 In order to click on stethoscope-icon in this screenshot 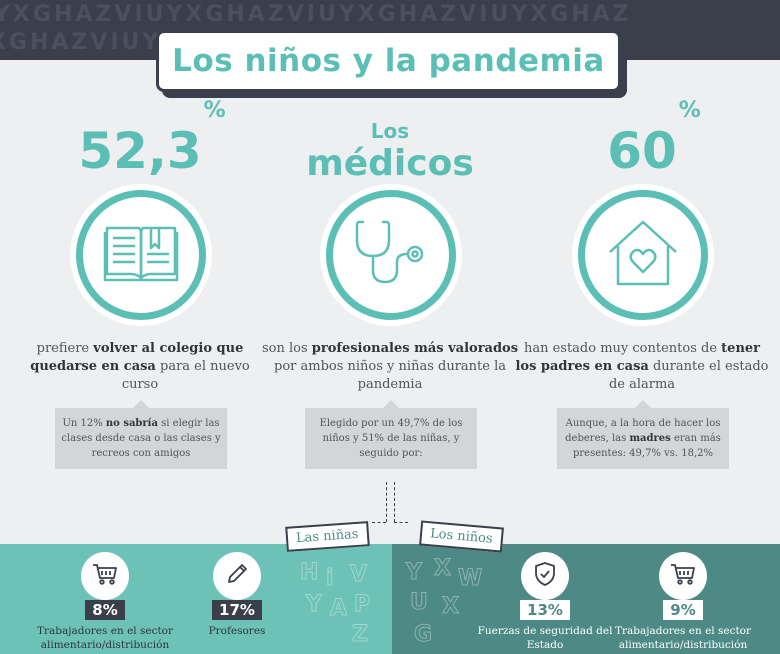, I will do `click(391, 255)`.